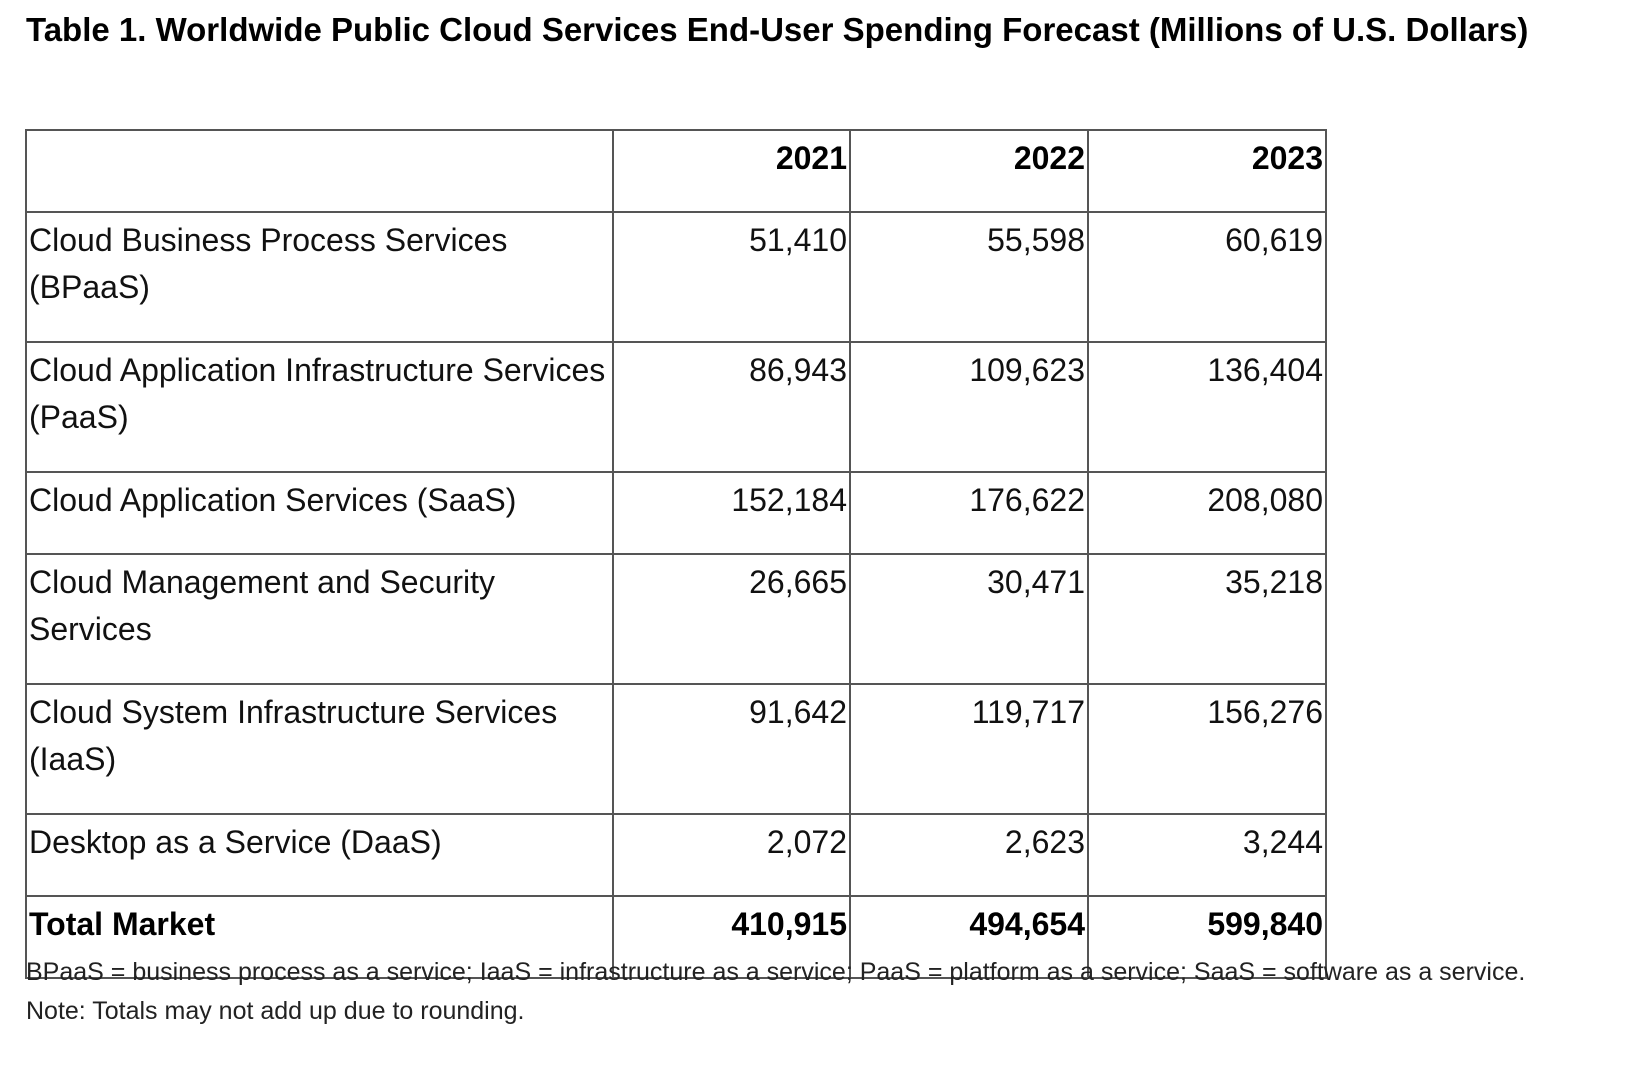  What do you see at coordinates (731, 619) in the screenshot?
I see `value-cell: 26,665` at bounding box center [731, 619].